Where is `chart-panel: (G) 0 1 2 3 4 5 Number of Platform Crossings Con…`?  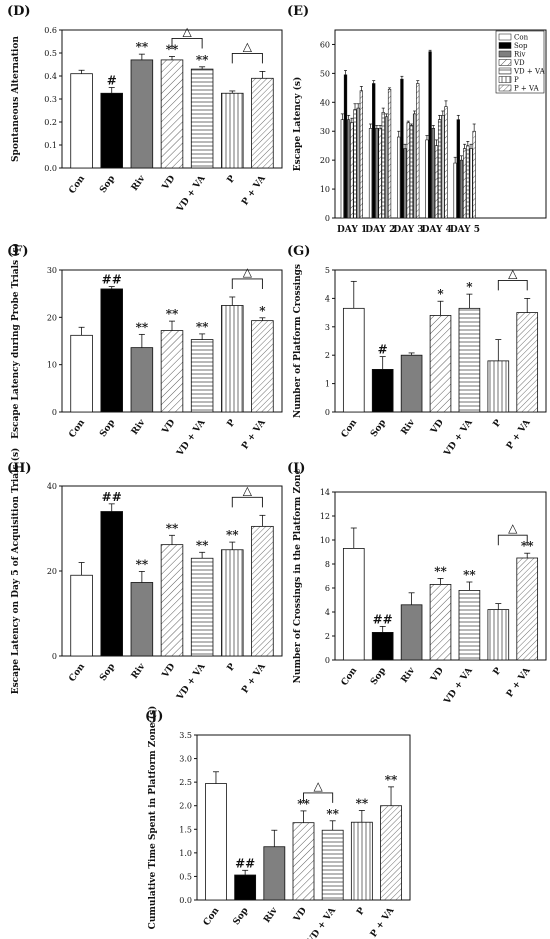 chart-panel: (G) 0 1 2 3 4 5 Number of Platform Crossings Con… is located at coordinates (417, 351).